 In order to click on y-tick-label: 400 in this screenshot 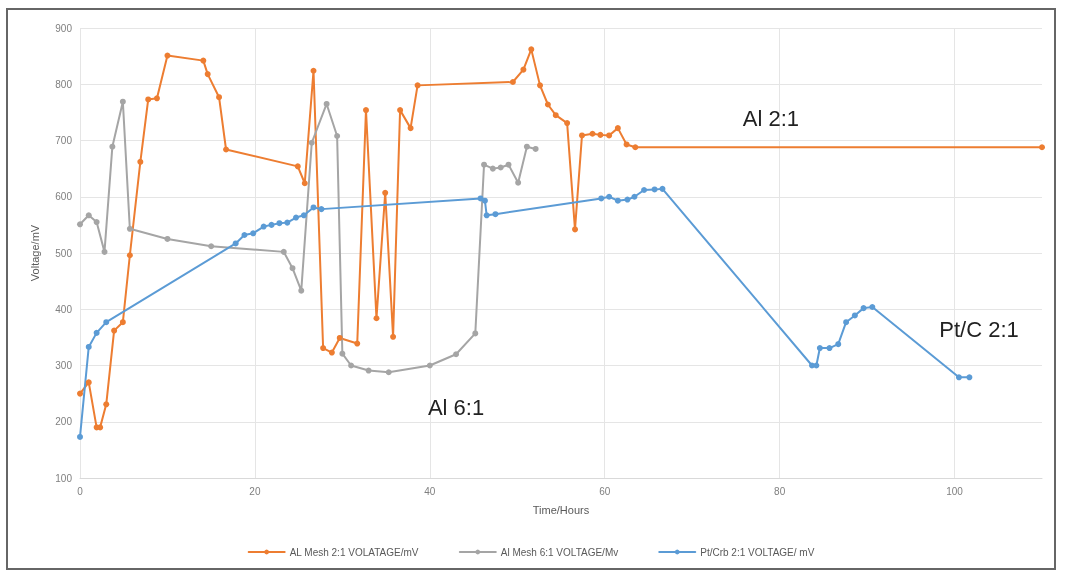, I will do `click(64, 309)`.